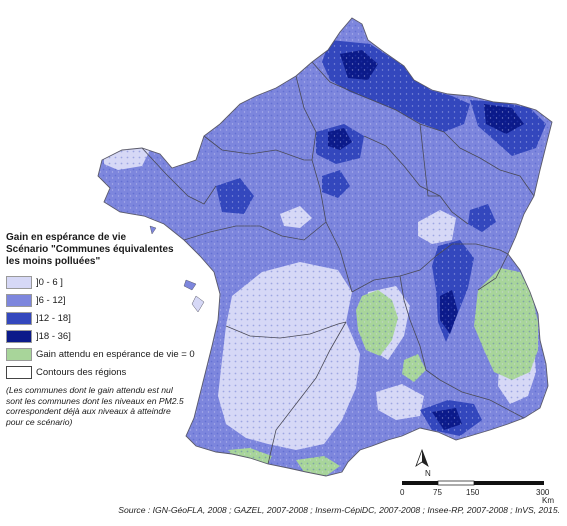 The width and height of the screenshot is (567, 526). What do you see at coordinates (115, 354) in the screenshot?
I see `legend-label: Gain attendu en espérance de vie = 0` at bounding box center [115, 354].